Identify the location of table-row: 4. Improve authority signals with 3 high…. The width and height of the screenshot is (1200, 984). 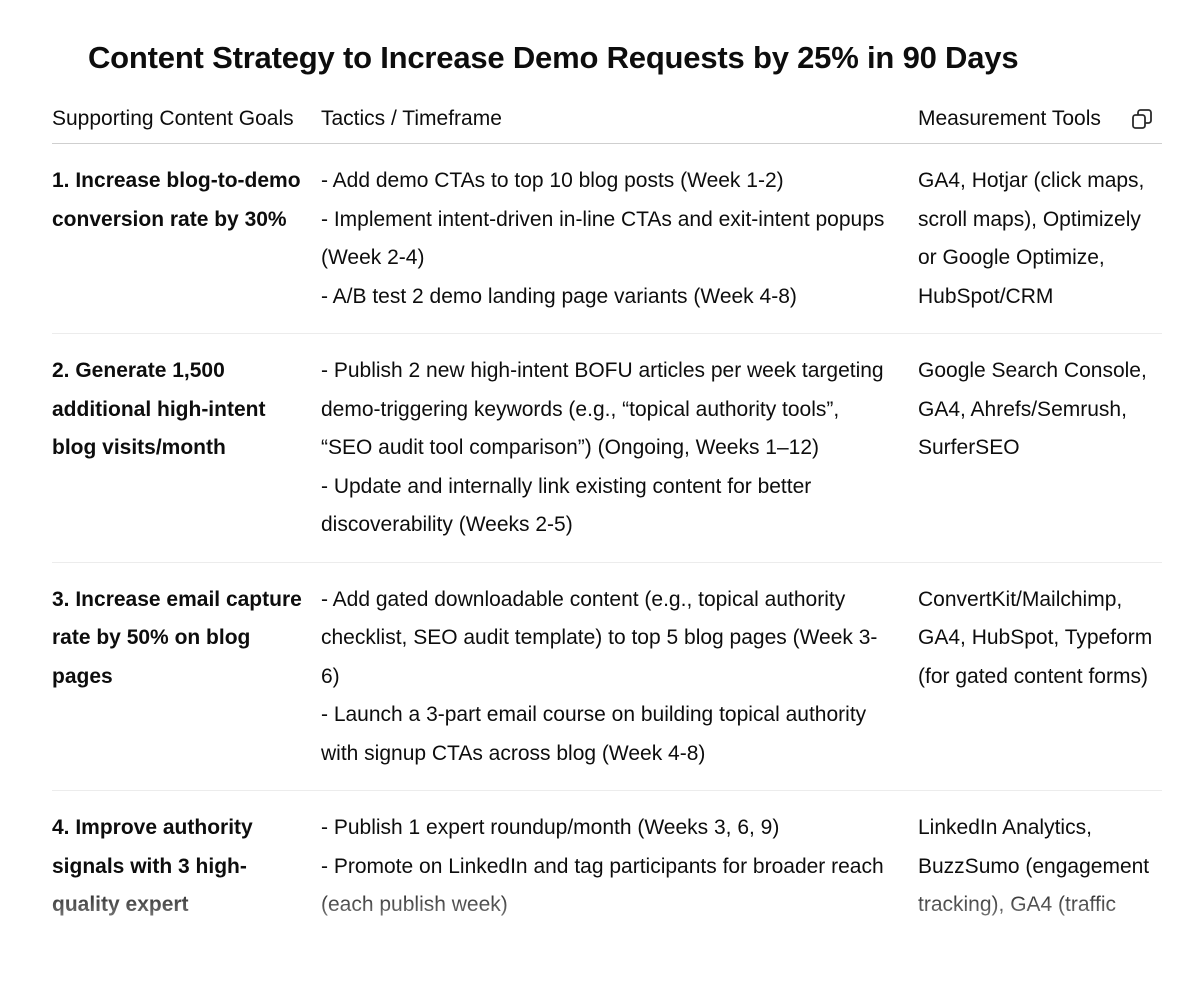
(607, 866).